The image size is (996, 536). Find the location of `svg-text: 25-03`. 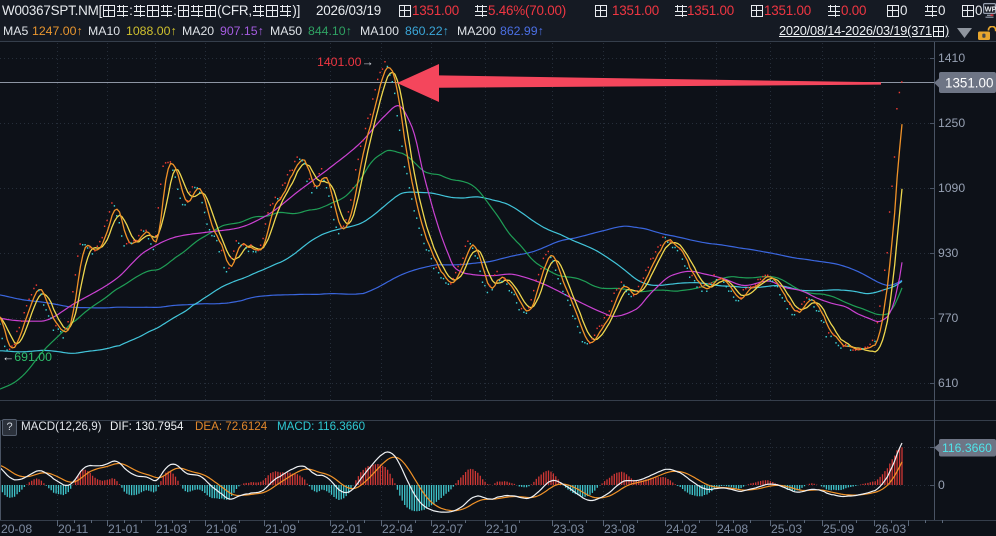

svg-text: 25-03 is located at coordinates (786, 529).